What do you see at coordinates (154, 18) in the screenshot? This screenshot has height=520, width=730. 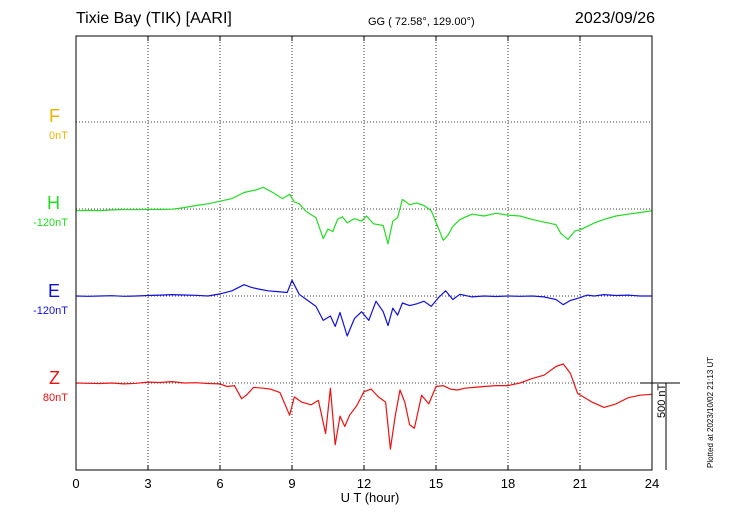 I see `station-title: Tixie Bay (TIK) [AARI]` at bounding box center [154, 18].